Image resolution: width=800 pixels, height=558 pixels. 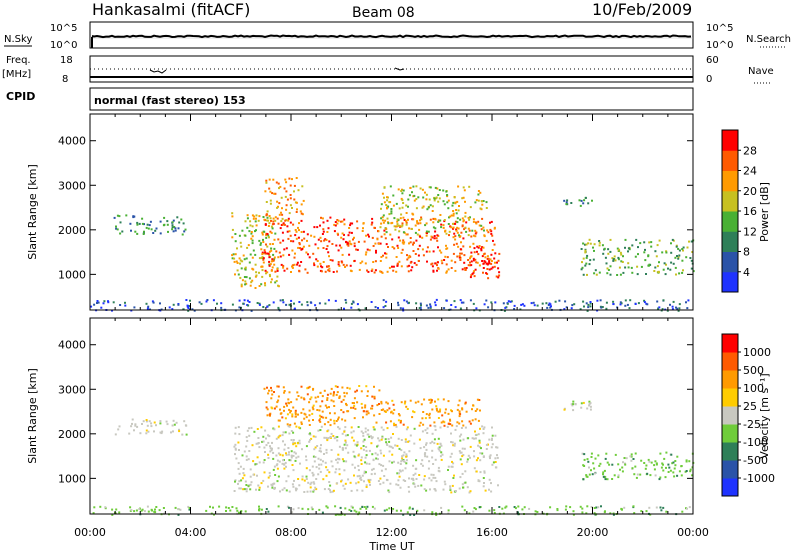 What do you see at coordinates (764, 415) in the screenshot?
I see `velocity-colorbar-label: Velocity [m s⁻¹]` at bounding box center [764, 415].